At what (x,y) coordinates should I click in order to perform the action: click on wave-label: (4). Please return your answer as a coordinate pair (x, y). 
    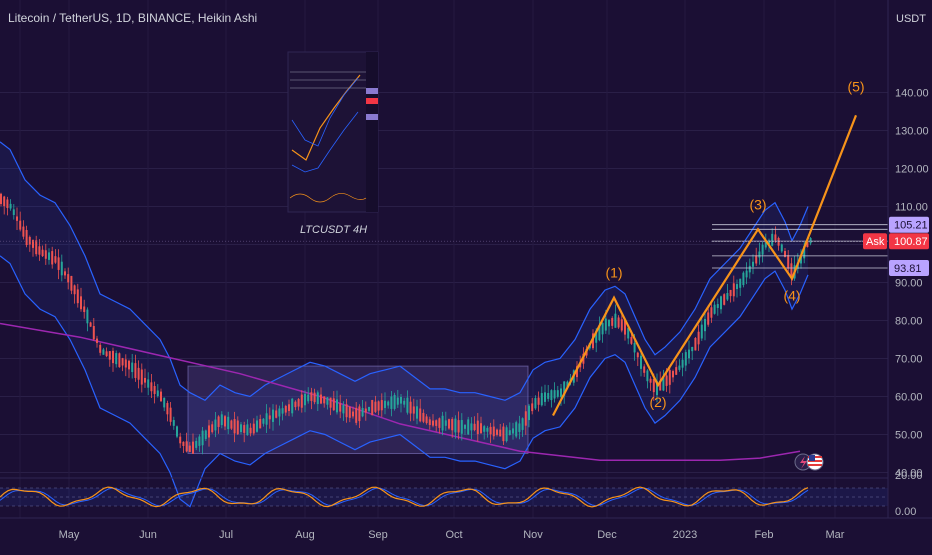
    Looking at the image, I should click on (791, 296).